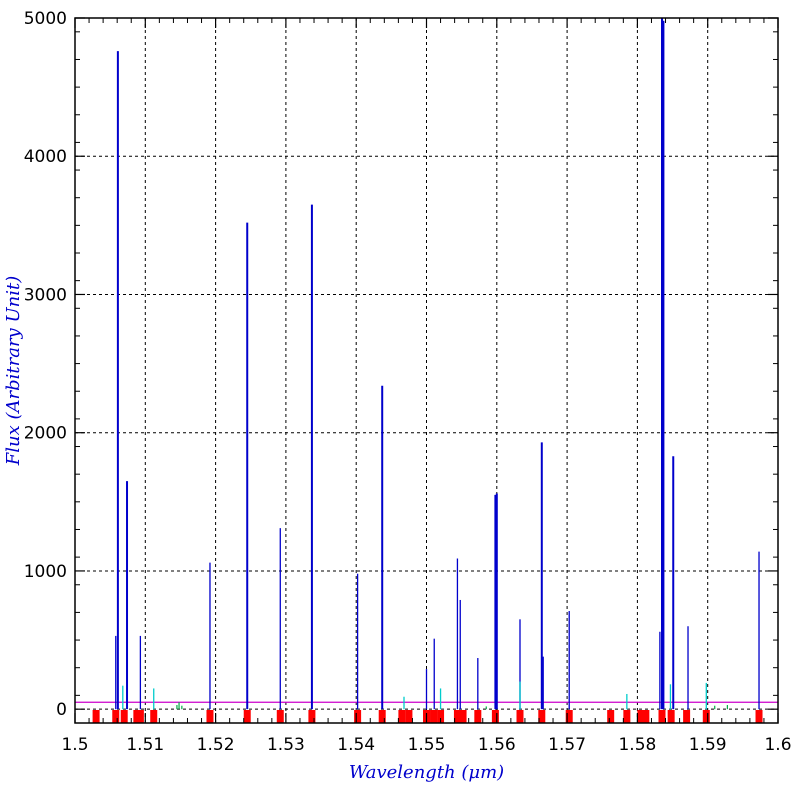  What do you see at coordinates (497, 745) in the screenshot?
I see `x-tick-label: 1.56` at bounding box center [497, 745].